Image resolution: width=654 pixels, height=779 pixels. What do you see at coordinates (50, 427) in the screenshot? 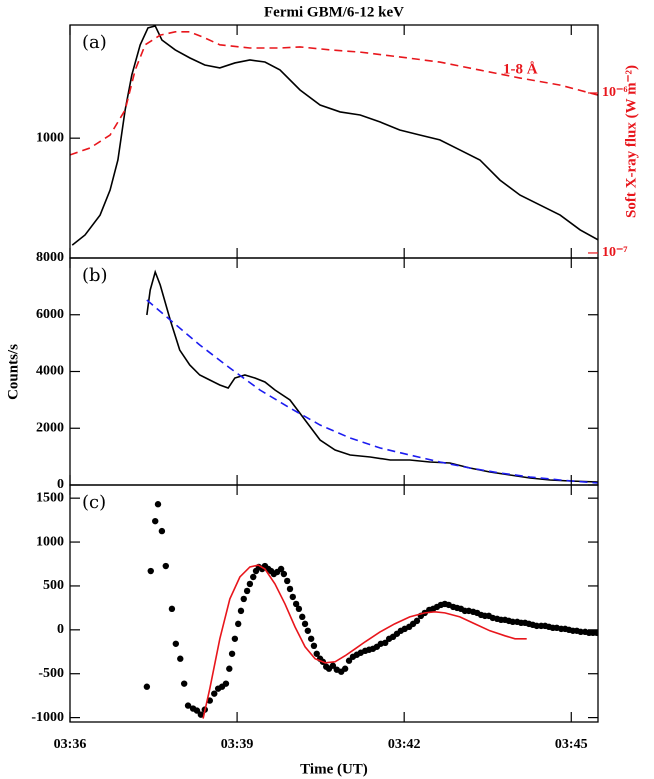
I see `y-tick-label: 2000` at bounding box center [50, 427].